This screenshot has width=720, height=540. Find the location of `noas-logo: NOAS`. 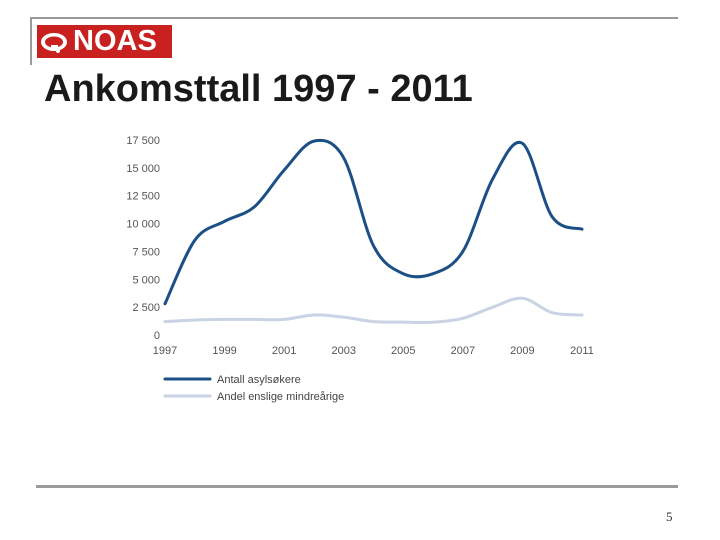

noas-logo: NOAS is located at coordinates (104, 41).